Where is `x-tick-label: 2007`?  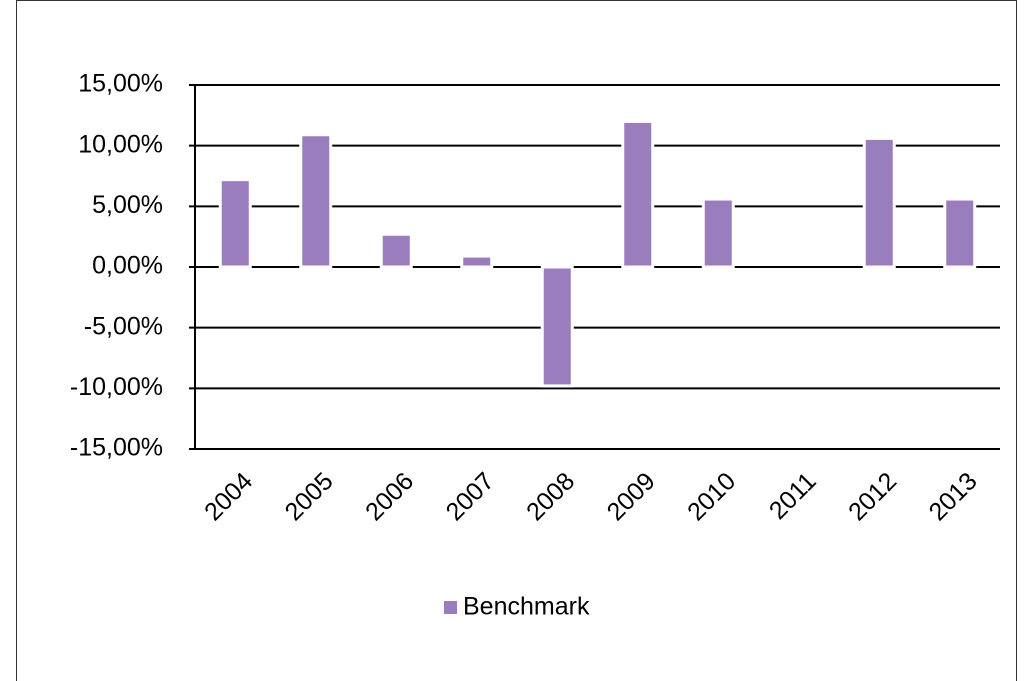
x-tick-label: 2007 is located at coordinates (470, 496).